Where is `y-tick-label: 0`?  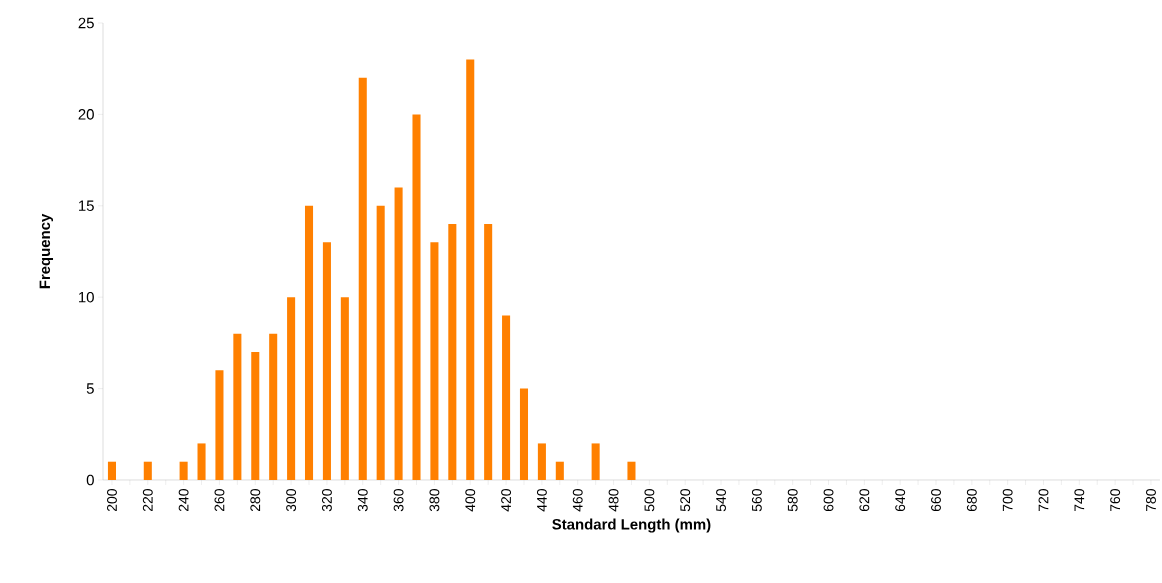
y-tick-label: 0 is located at coordinates (90, 480).